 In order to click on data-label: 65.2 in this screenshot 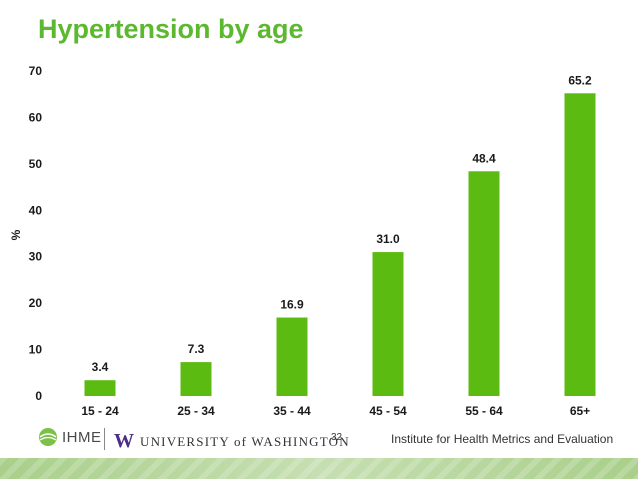, I will do `click(580, 80)`.